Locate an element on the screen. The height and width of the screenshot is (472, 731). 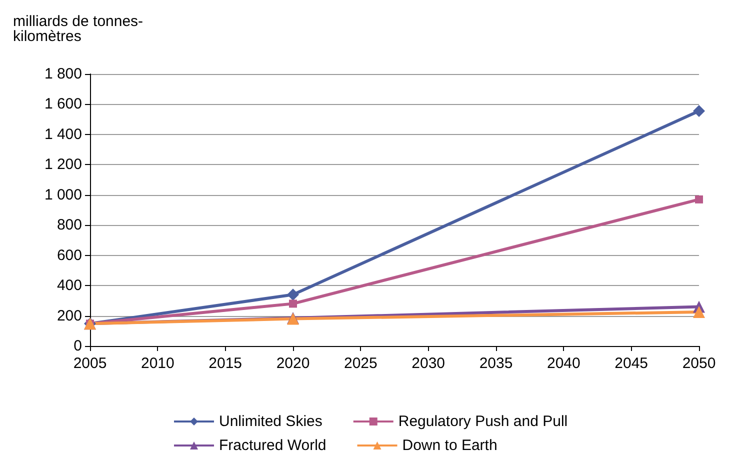
x-tick-label: 2020 is located at coordinates (293, 363).